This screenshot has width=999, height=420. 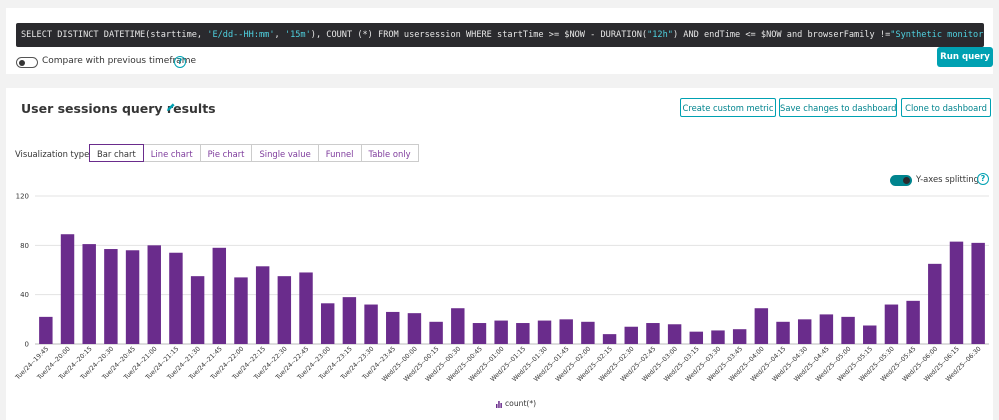 What do you see at coordinates (241, 35) in the screenshot?
I see `query-string-literal: 'E/dd--HH:mm'` at bounding box center [241, 35].